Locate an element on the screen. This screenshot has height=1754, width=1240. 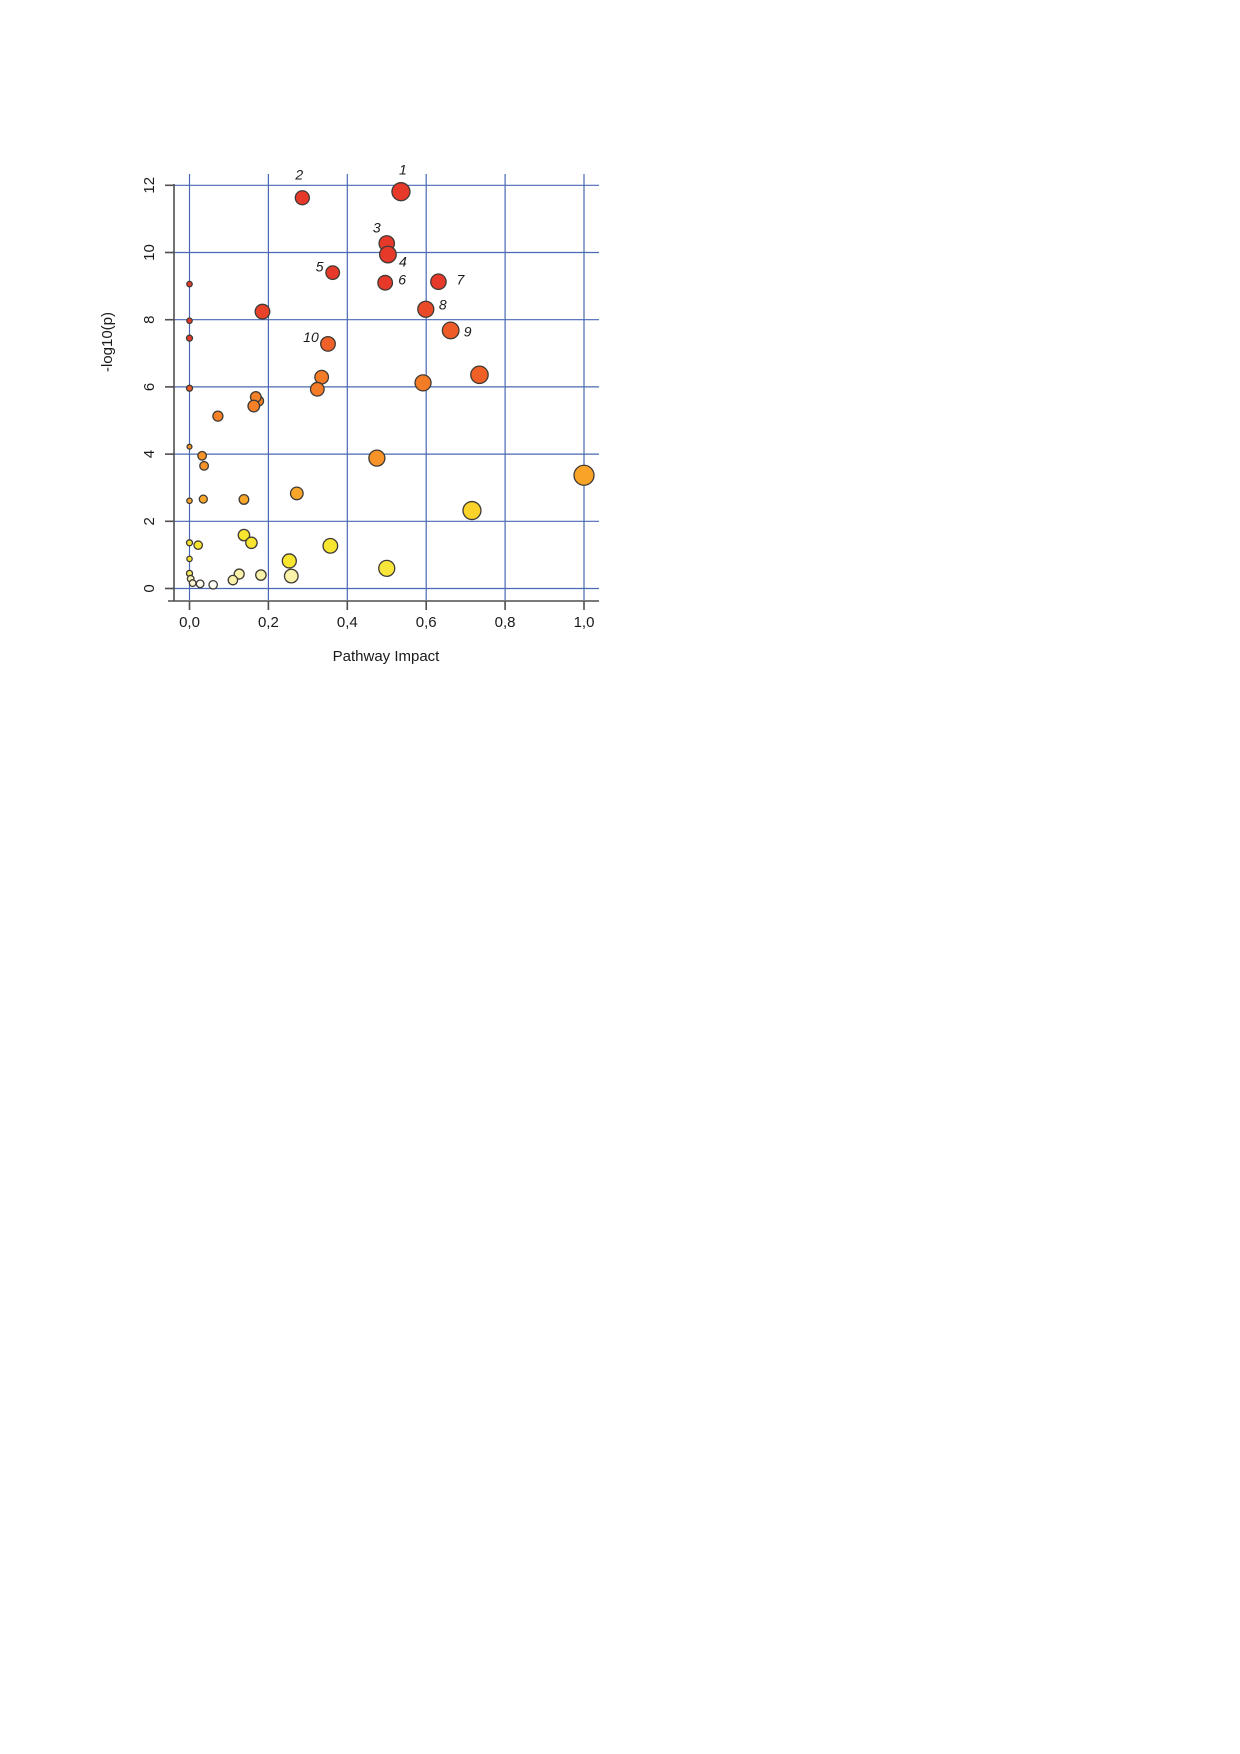
axes-and-ticks: 0 2 4 6 8 10 12 0,0 0,2 0,4 0,6 0,8 1,0 is located at coordinates (370, 404).